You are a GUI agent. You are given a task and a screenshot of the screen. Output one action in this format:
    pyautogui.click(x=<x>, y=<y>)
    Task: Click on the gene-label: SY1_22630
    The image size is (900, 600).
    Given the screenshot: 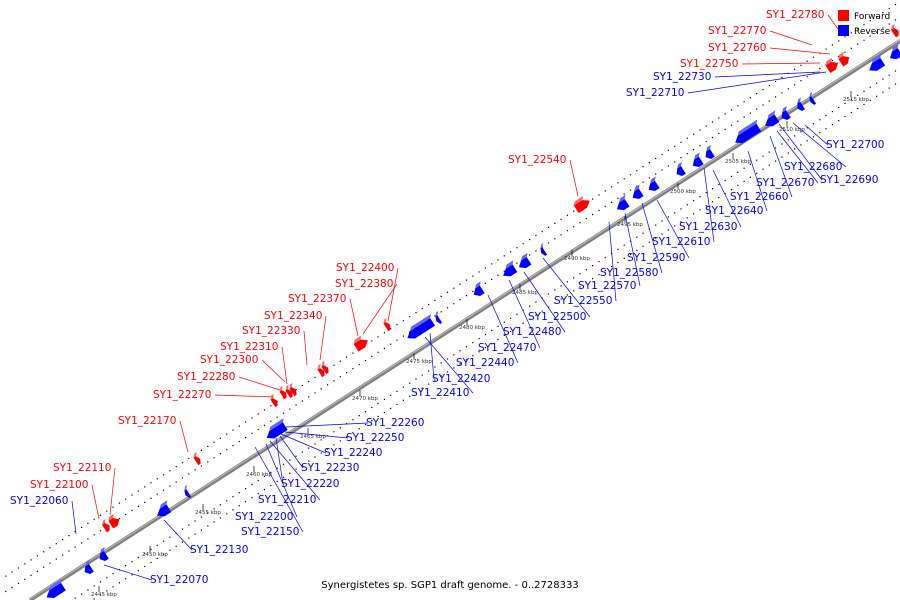 What is the action you would take?
    pyautogui.click(x=708, y=227)
    